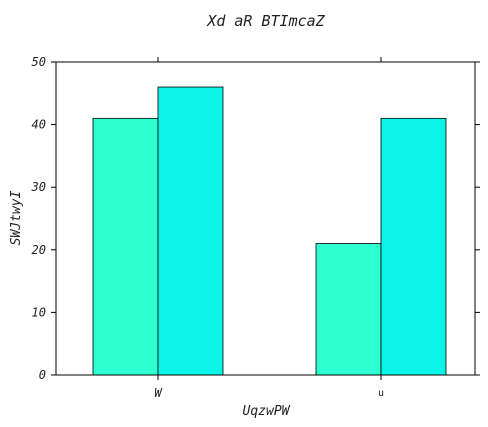 The width and height of the screenshot is (488, 427). Describe the element at coordinates (413, 246) in the screenshot. I see `bar-series2-u` at that location.